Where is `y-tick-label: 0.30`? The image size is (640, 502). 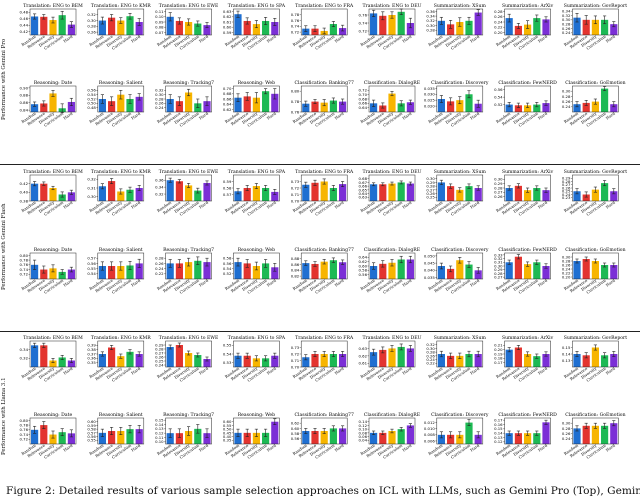
y-tick-label: 0.30 is located at coordinates (498, 179).